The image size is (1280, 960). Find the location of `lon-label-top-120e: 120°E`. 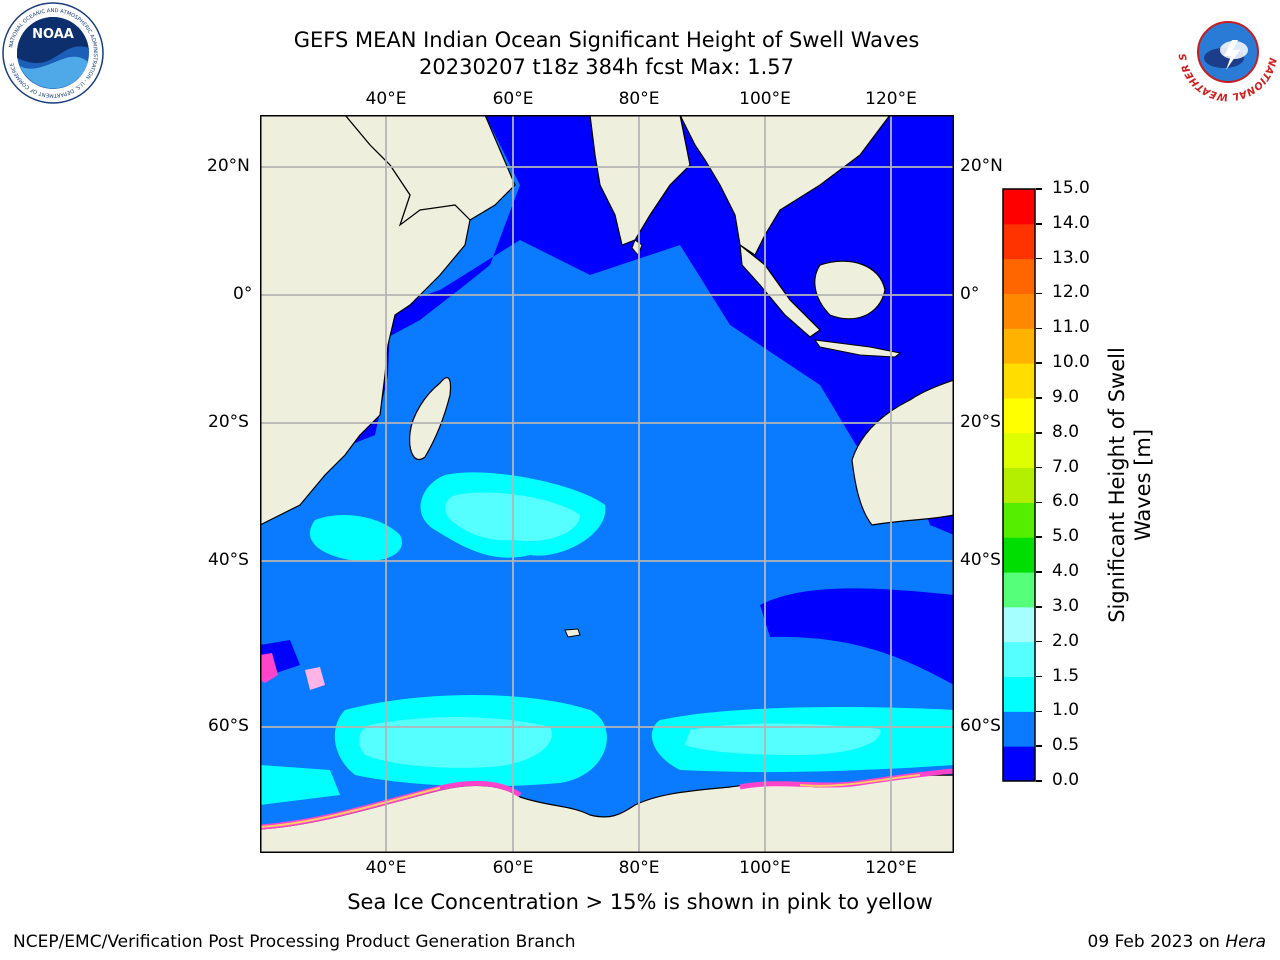

lon-label-top-120e: 120°E is located at coordinates (891, 99).